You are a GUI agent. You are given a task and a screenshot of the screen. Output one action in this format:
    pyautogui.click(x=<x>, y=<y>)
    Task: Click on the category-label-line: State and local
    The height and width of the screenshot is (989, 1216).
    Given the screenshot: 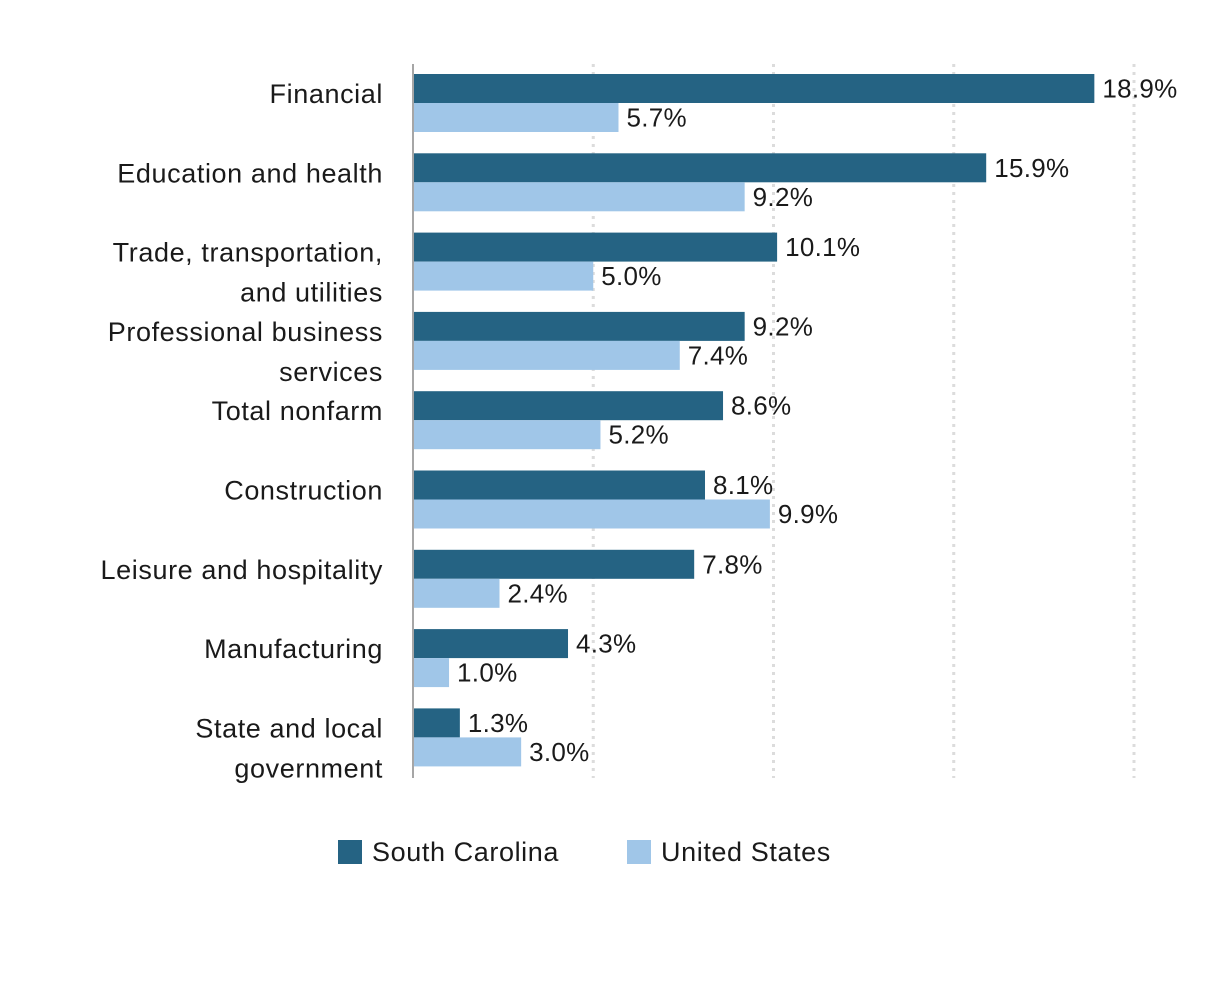 What is the action you would take?
    pyautogui.click(x=289, y=728)
    